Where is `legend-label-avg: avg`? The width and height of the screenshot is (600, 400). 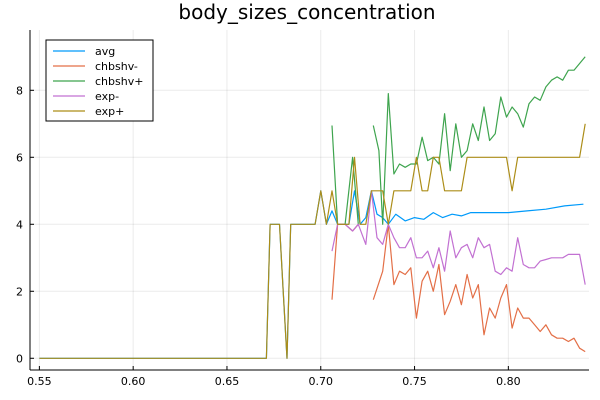
legend-label-avg: avg is located at coordinates (105, 51).